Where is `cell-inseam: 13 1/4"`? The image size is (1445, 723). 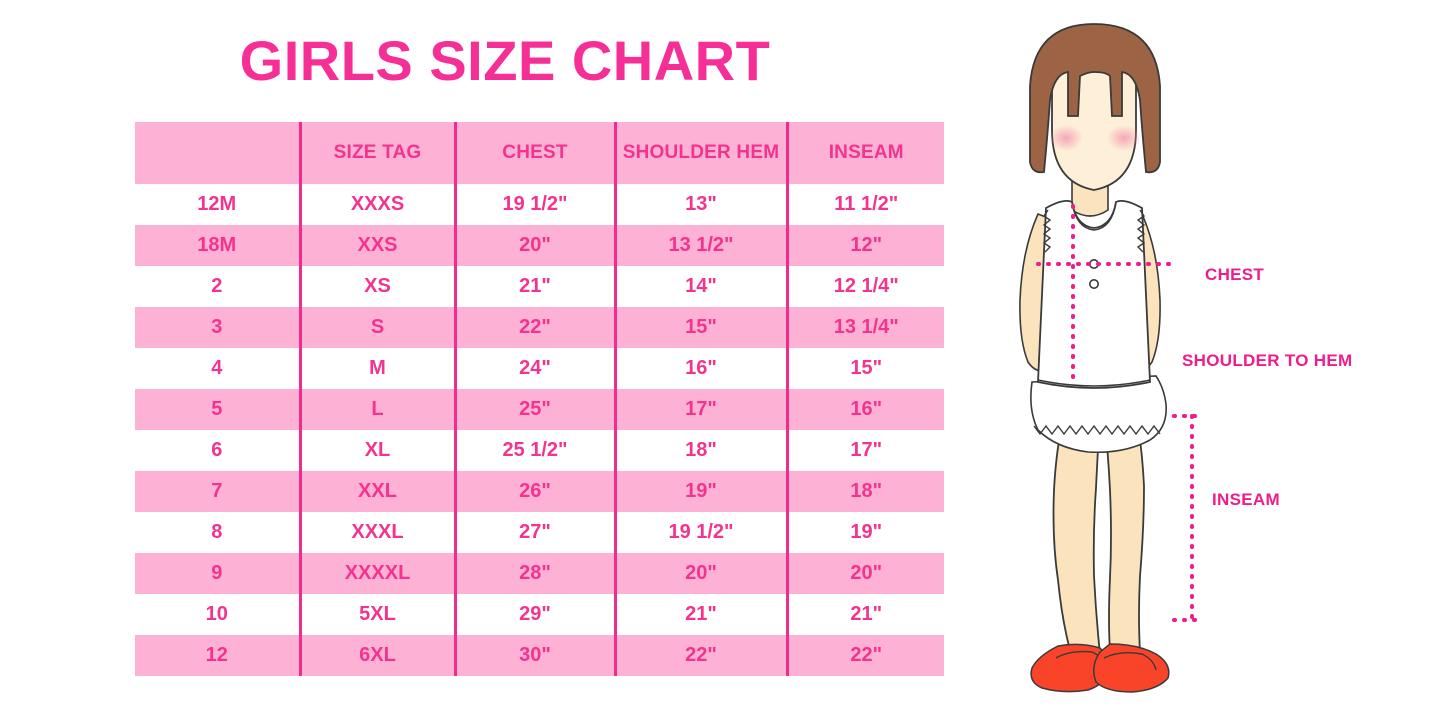 cell-inseam: 13 1/4" is located at coordinates (864, 327).